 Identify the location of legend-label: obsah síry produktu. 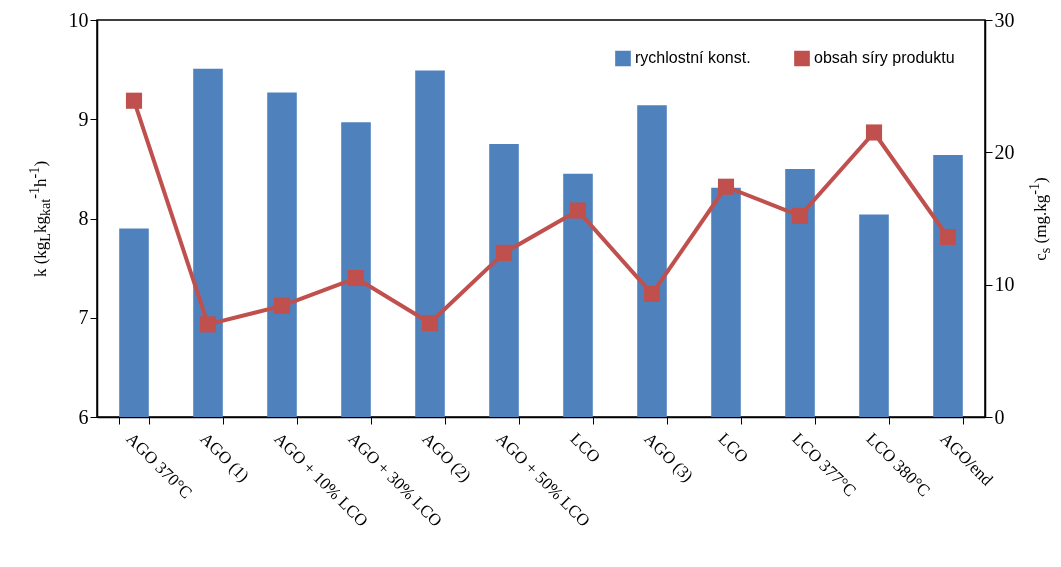
(884, 58).